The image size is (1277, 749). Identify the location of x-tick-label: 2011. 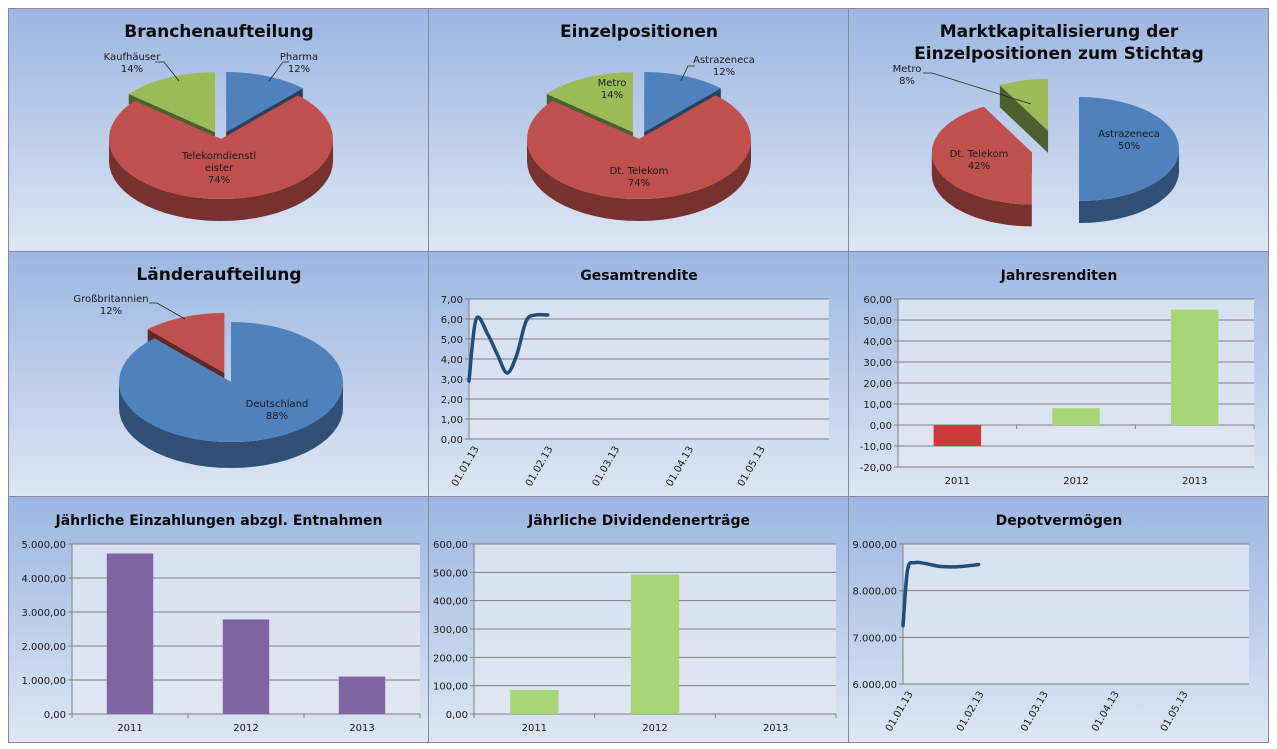
(534, 728).